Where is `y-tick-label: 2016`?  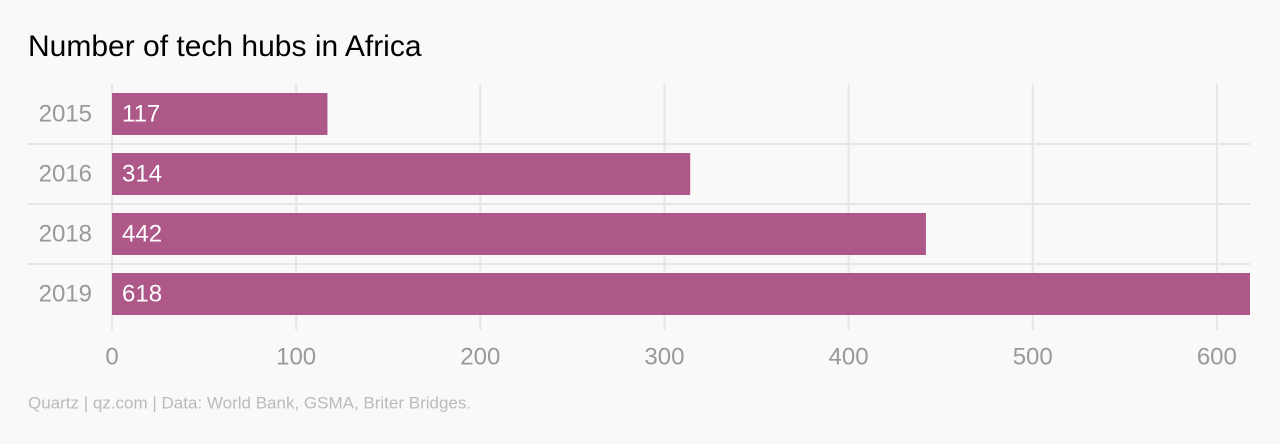
y-tick-label: 2016 is located at coordinates (65, 173).